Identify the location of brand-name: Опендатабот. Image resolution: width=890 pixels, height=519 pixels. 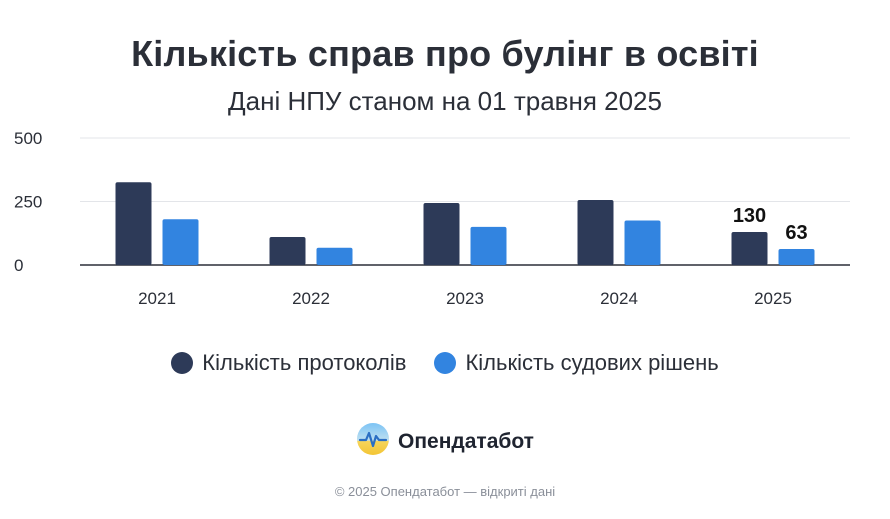
(466, 441).